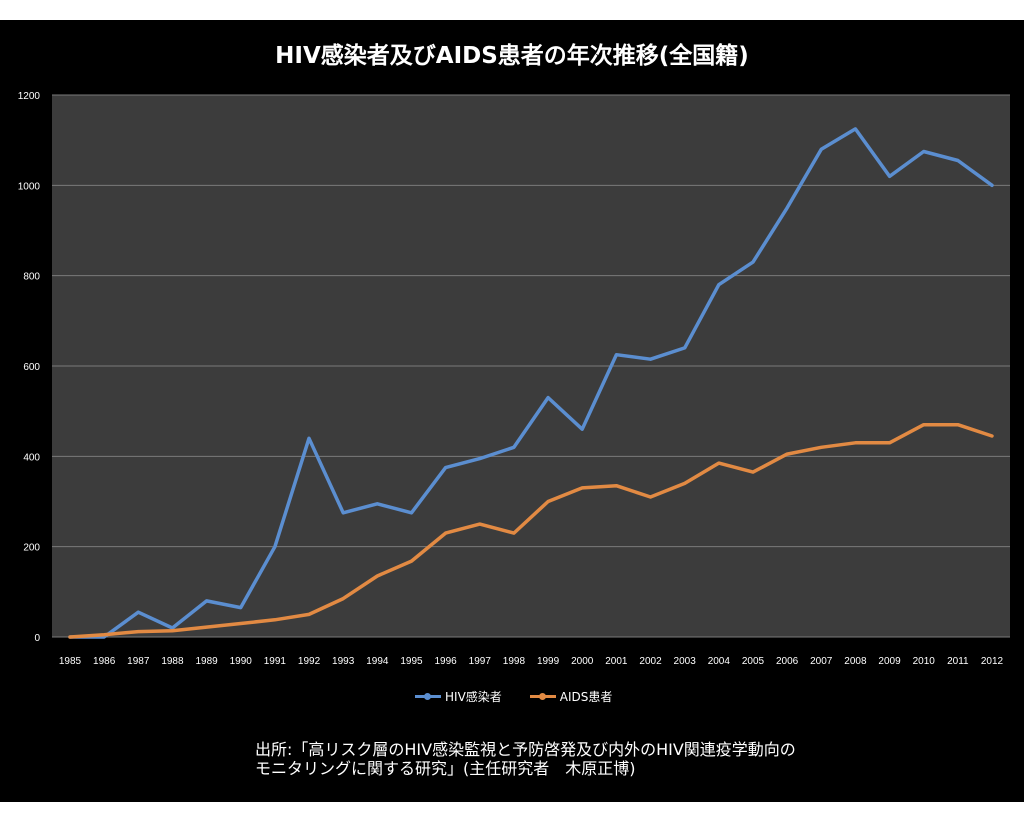 The height and width of the screenshot is (825, 1024). What do you see at coordinates (473, 697) in the screenshot?
I see `legend-label-hiv: HIV感染者` at bounding box center [473, 697].